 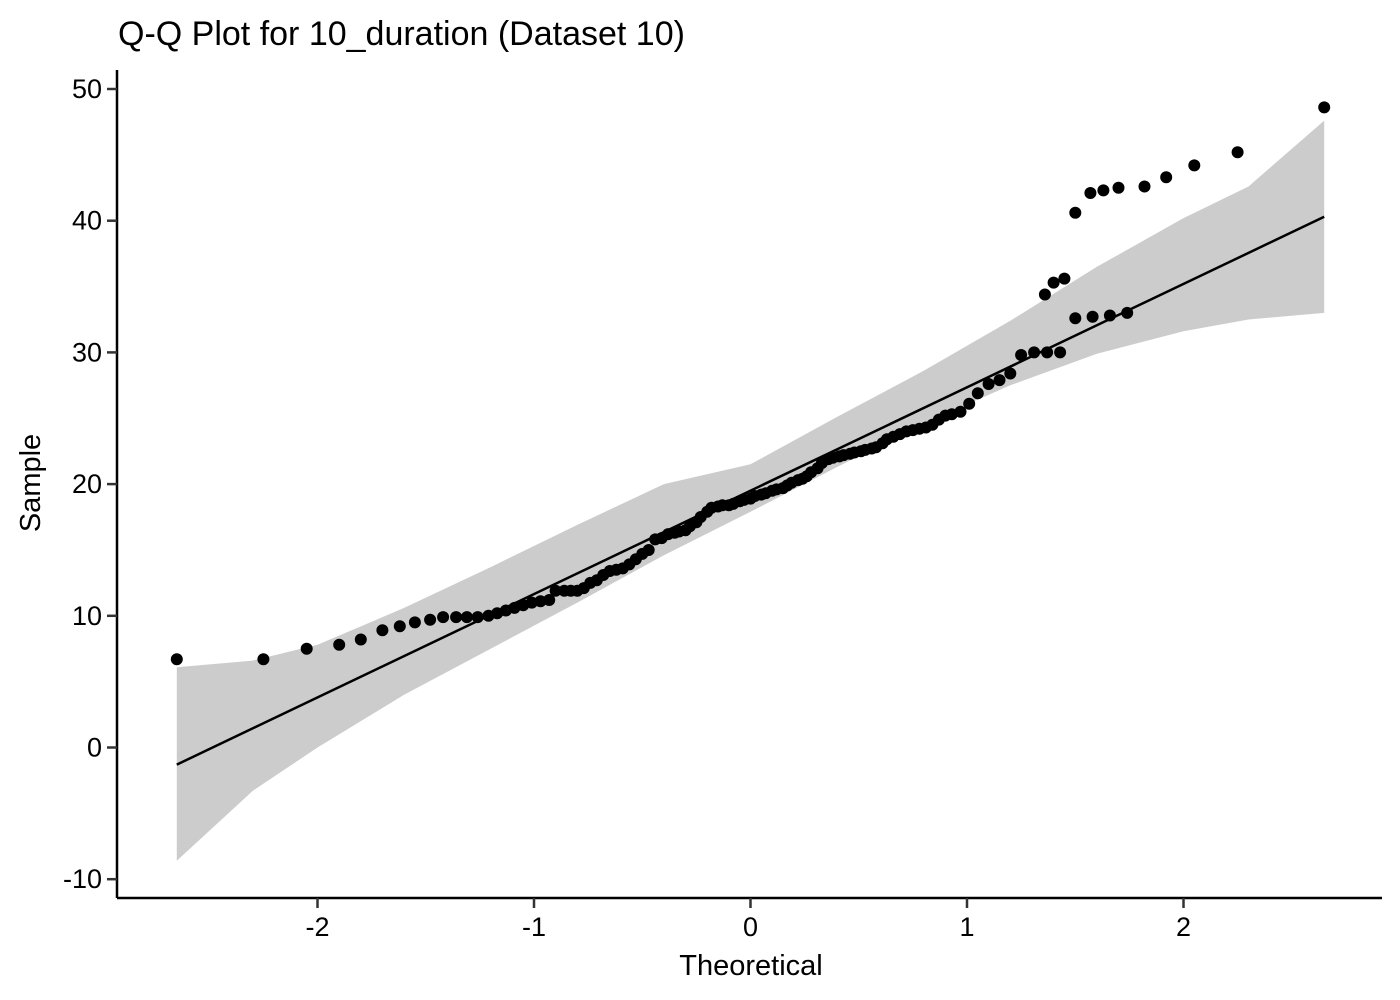 What do you see at coordinates (94, 748) in the screenshot?
I see `y-tick-label: 0` at bounding box center [94, 748].